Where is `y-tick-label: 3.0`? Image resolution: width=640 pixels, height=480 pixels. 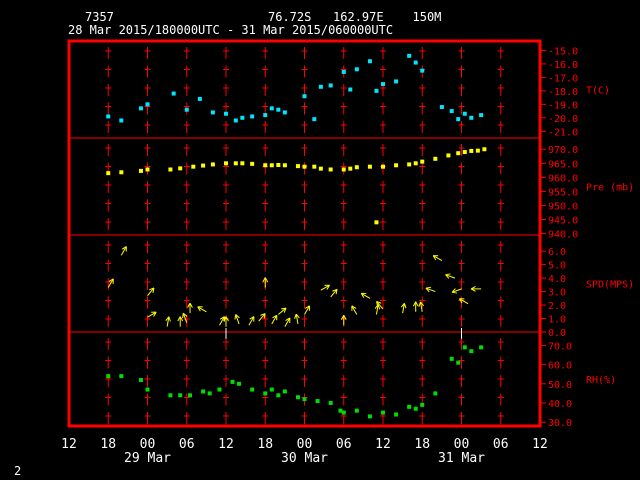
y-tick-label: 3.0 is located at coordinates (557, 293).